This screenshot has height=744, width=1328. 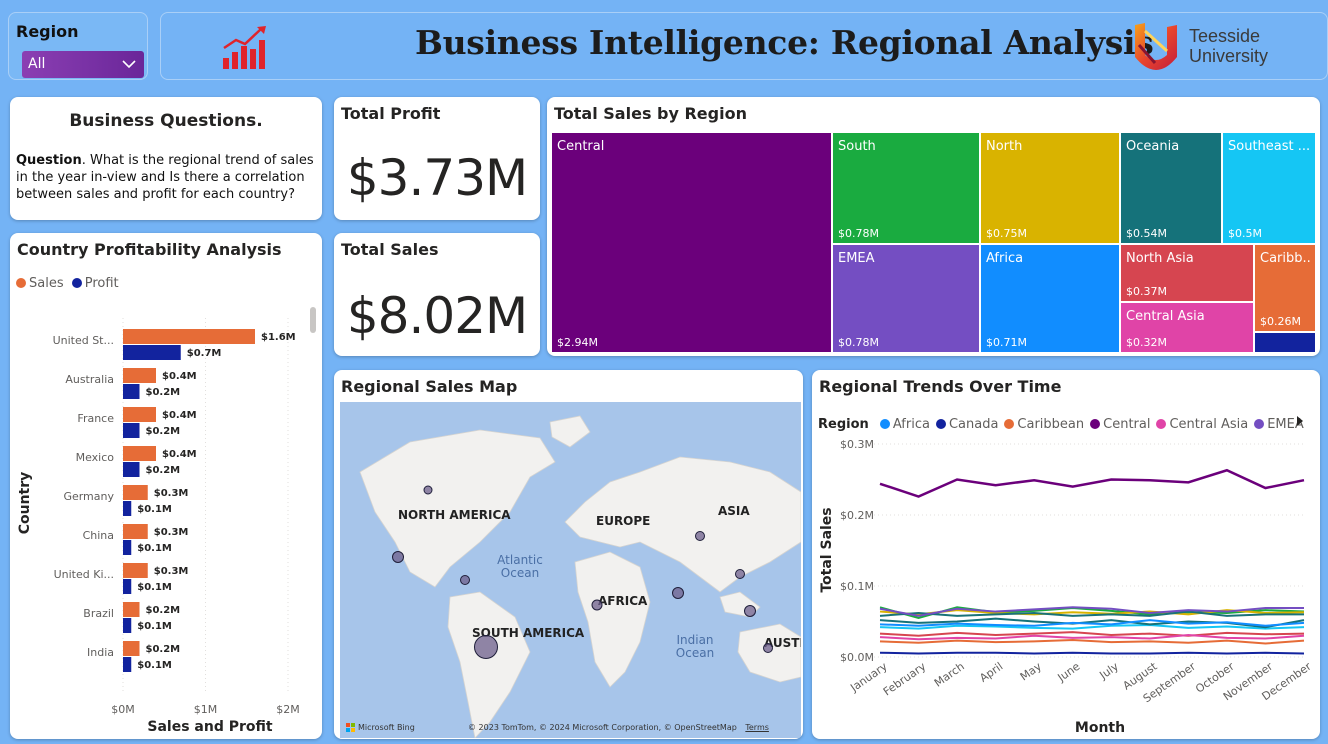 I want to click on trend-line-africa, so click(x=1092, y=623).